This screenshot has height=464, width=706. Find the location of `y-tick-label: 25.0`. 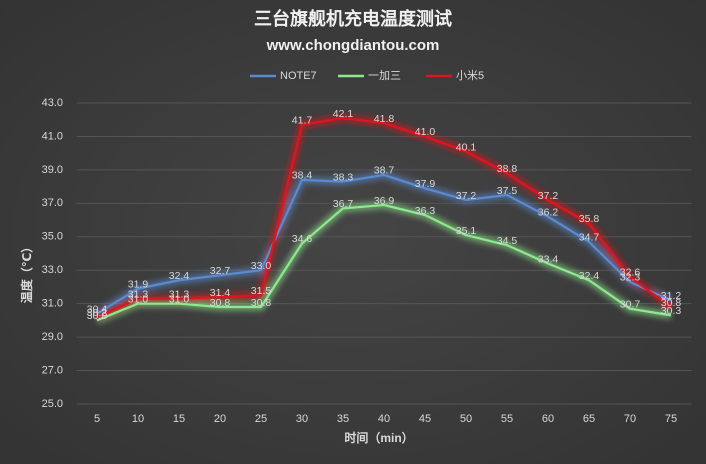

y-tick-label: 25.0 is located at coordinates (52, 404).